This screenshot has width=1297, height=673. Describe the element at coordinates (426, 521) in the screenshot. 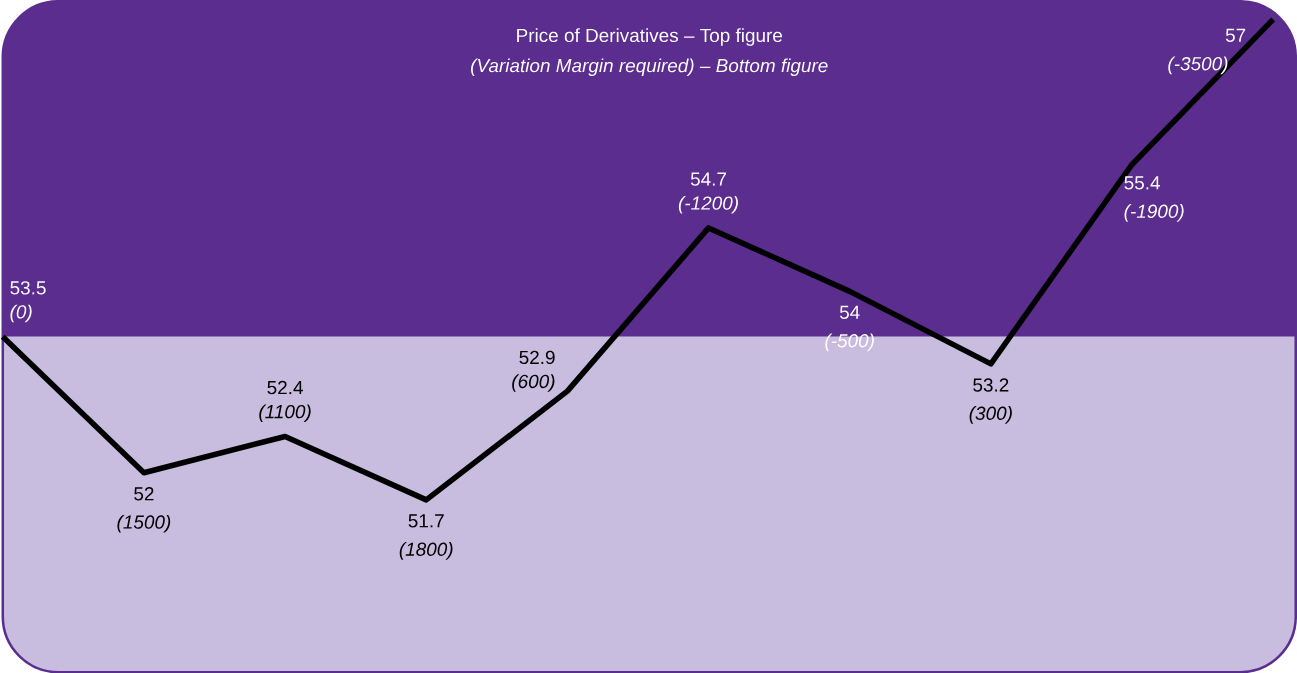

I see `data-label: 51.7` at that location.